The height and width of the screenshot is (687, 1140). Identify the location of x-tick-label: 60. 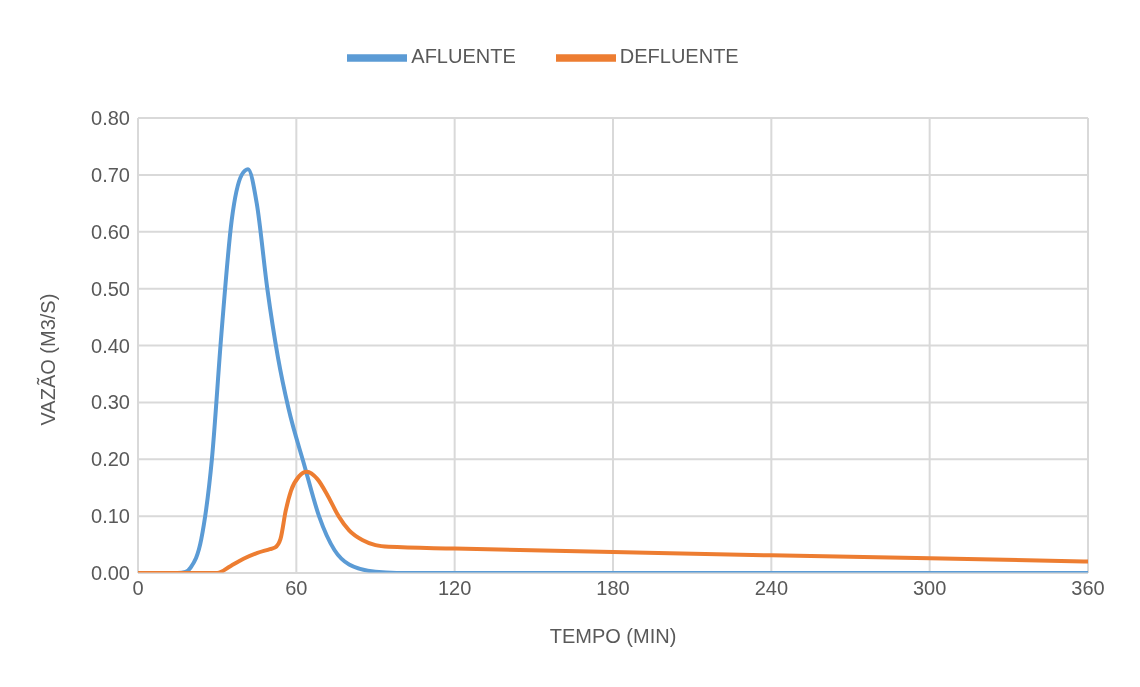
(296, 588).